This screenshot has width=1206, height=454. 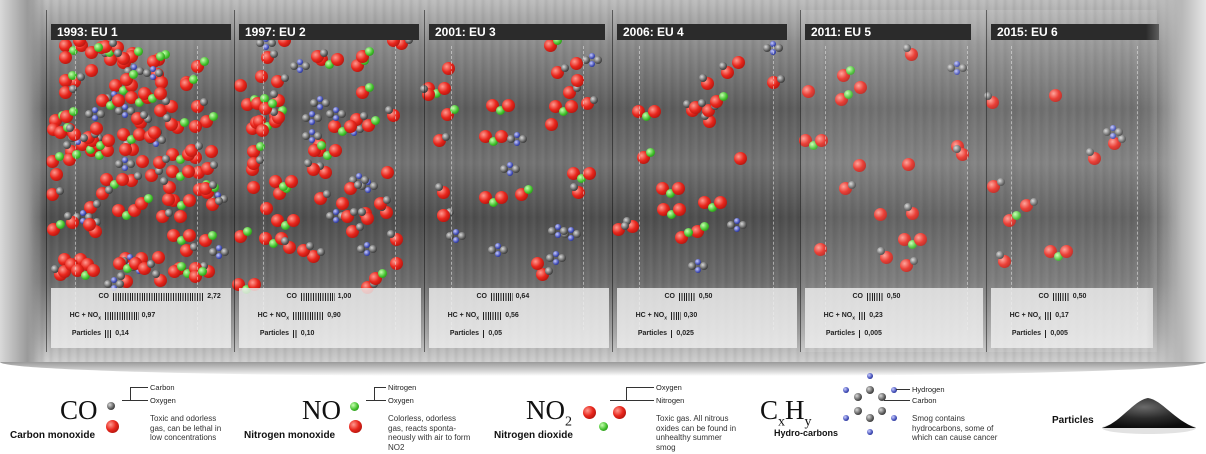 What do you see at coordinates (162, 387) in the screenshot?
I see `co-label-carbon: Carbon` at bounding box center [162, 387].